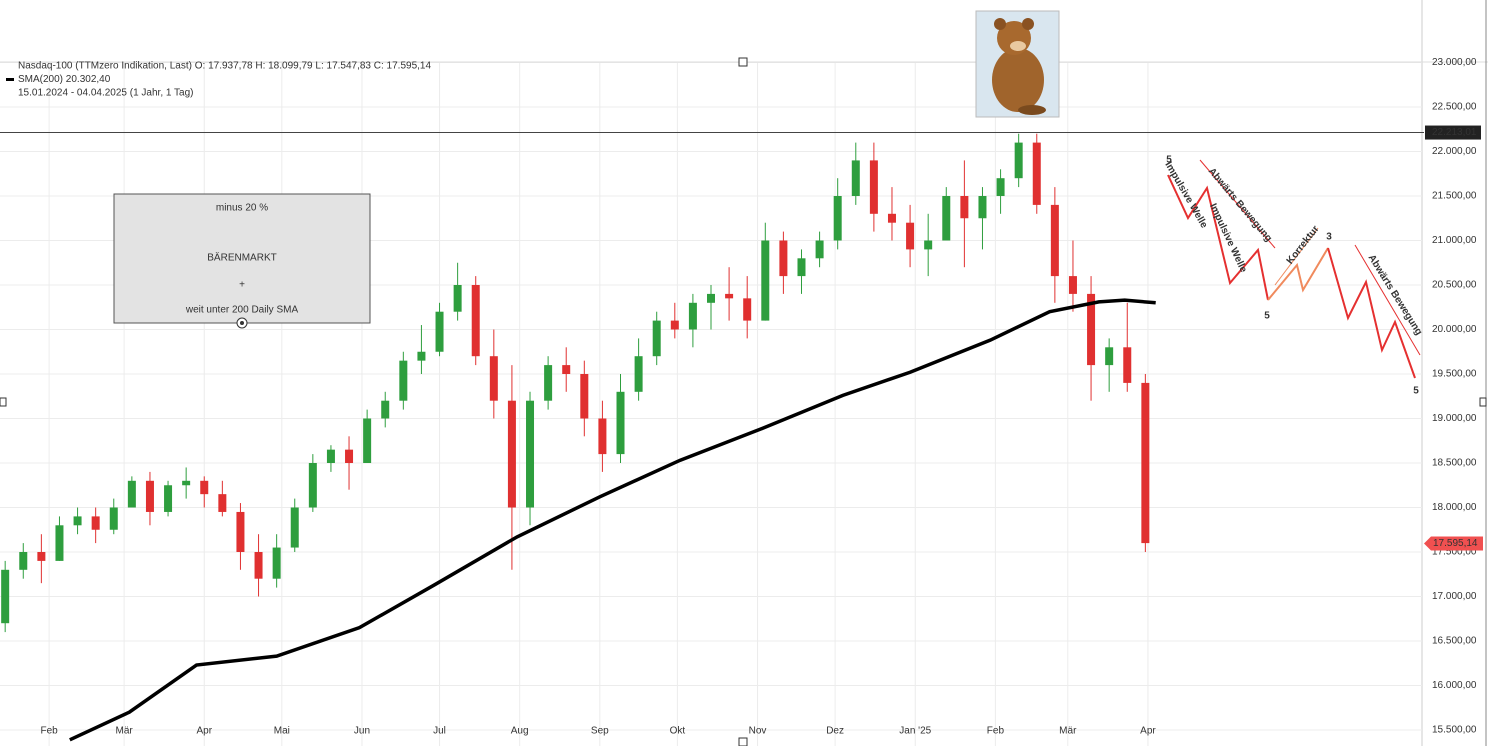 The image size is (1488, 746). What do you see at coordinates (1454, 329) in the screenshot?
I see `y-tick-label: 20.000,00` at bounding box center [1454, 329].